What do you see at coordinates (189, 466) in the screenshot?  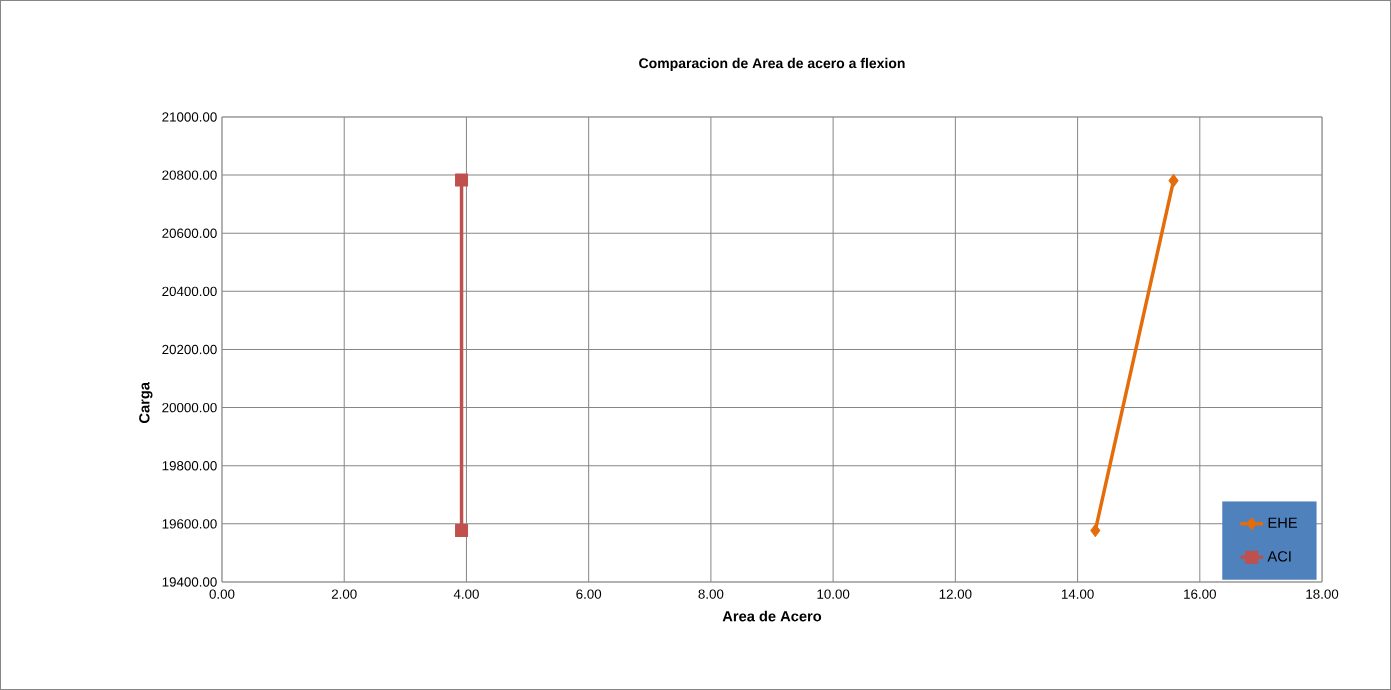 I see `y-tick-label: 19800.00` at bounding box center [189, 466].